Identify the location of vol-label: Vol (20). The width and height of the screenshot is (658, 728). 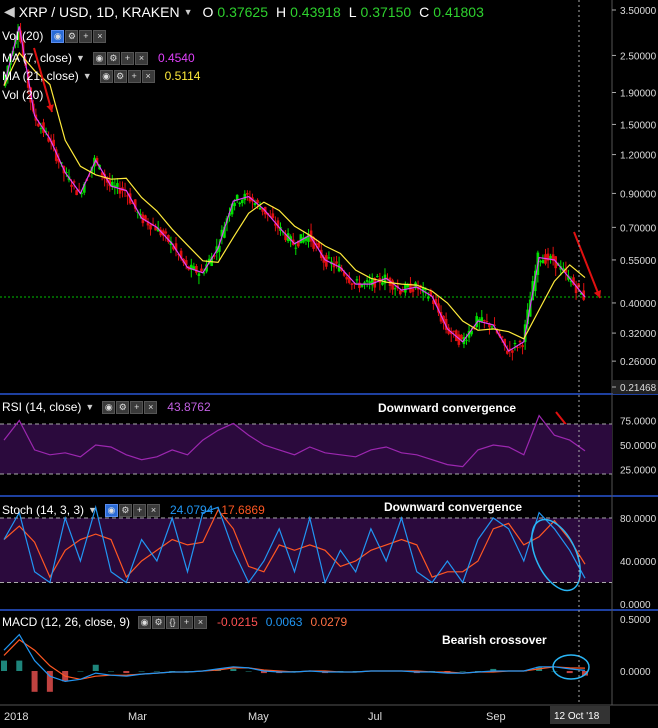
(23, 36).